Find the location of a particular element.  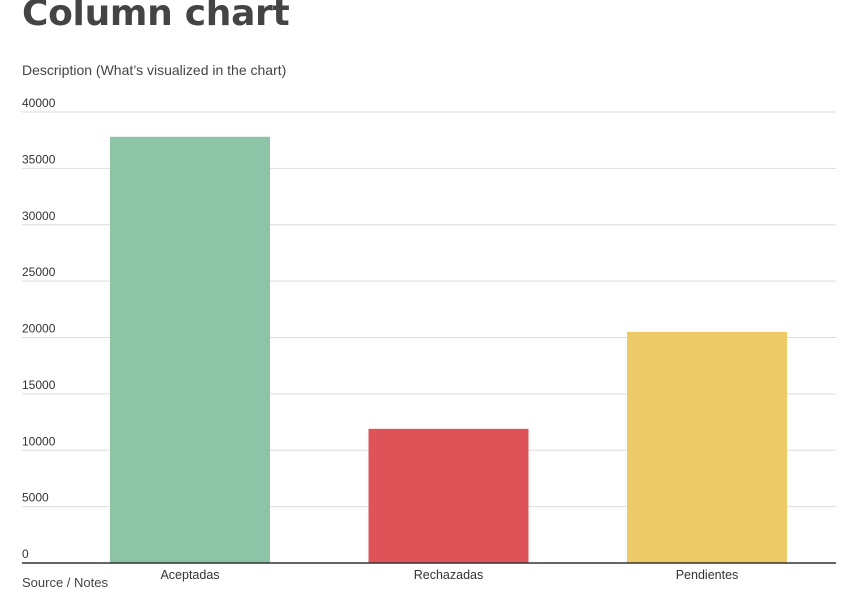

bar-pendientes is located at coordinates (707, 447).